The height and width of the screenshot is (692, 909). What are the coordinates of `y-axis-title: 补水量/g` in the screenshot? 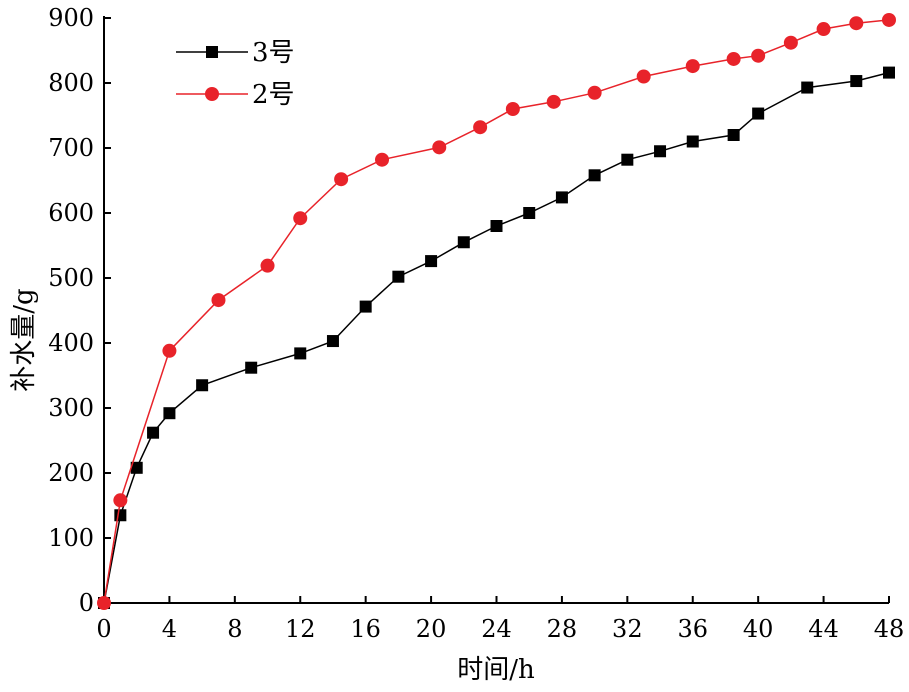 It's located at (24, 339).